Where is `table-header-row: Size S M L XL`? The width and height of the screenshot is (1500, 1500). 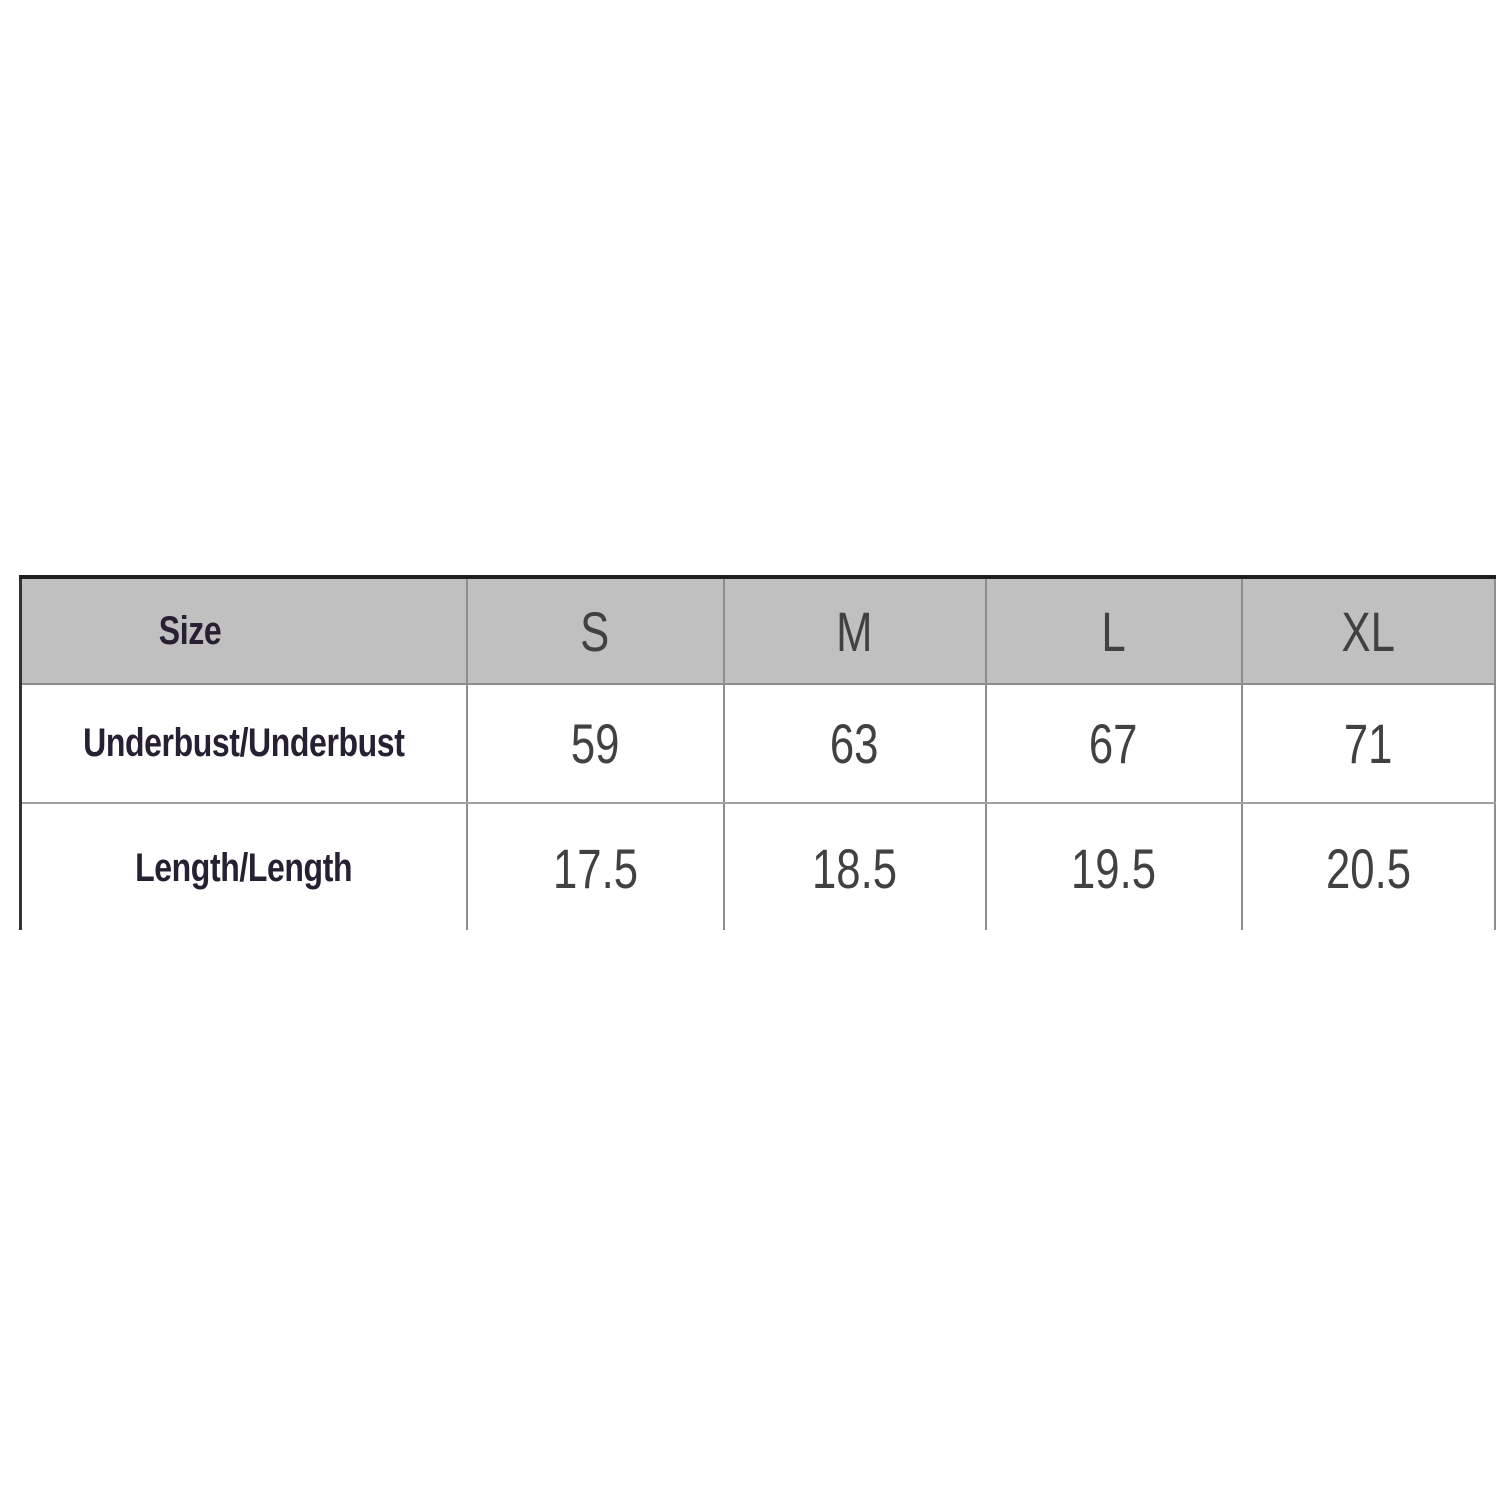 table-header-row: Size S M L XL is located at coordinates (757, 631).